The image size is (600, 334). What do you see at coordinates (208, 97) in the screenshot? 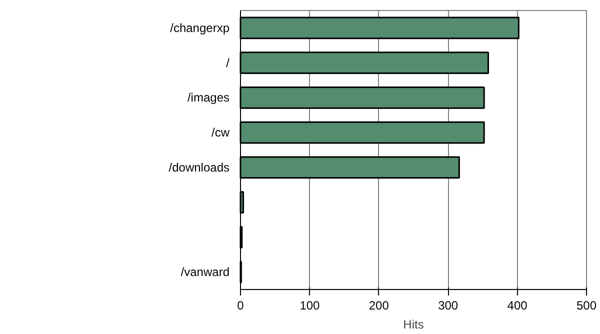
I see `y-tick-label: /images` at bounding box center [208, 97].